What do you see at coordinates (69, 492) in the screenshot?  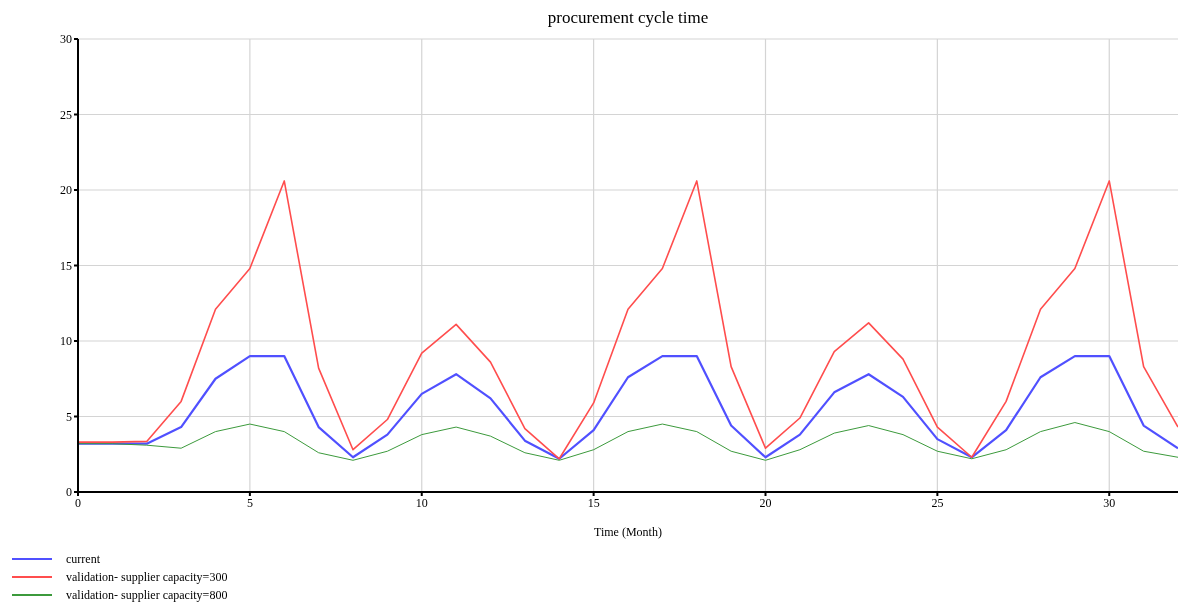 I see `y-tick-label: 0` at bounding box center [69, 492].